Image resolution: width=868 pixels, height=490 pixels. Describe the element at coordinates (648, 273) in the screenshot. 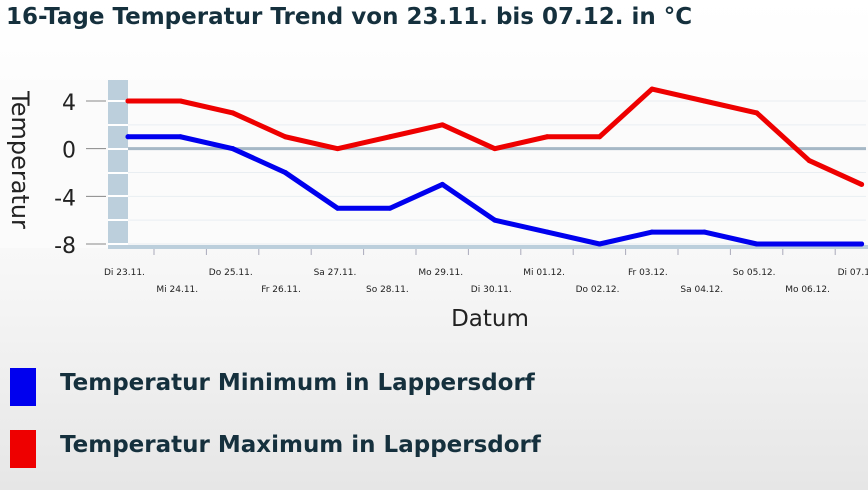

I see `x-tick-label: Fr 03.12.` at that location.